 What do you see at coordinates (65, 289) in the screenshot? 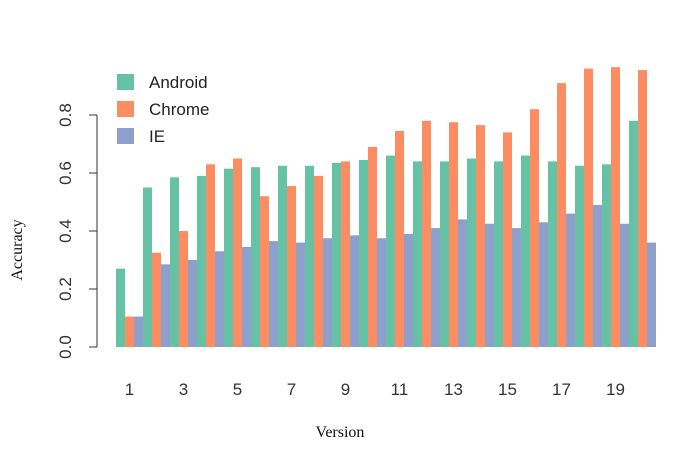
I see `y-tick-label: 0.2` at bounding box center [65, 289].